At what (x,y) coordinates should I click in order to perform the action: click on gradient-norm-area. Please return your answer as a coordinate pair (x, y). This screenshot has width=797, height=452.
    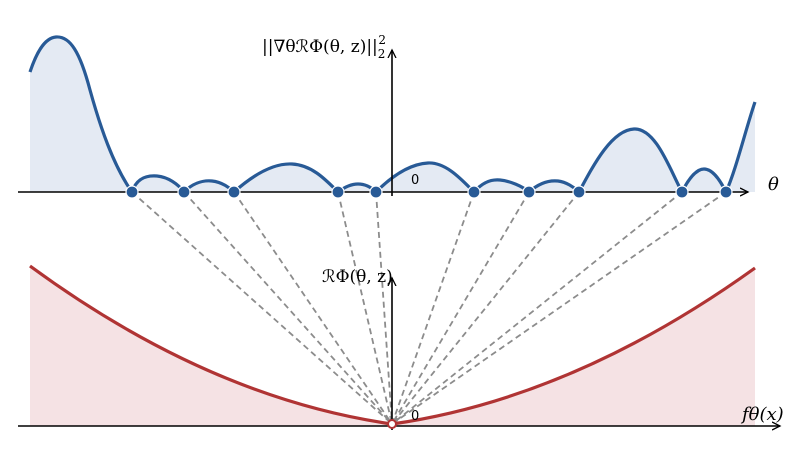
    Looking at the image, I should click on (81, 114).